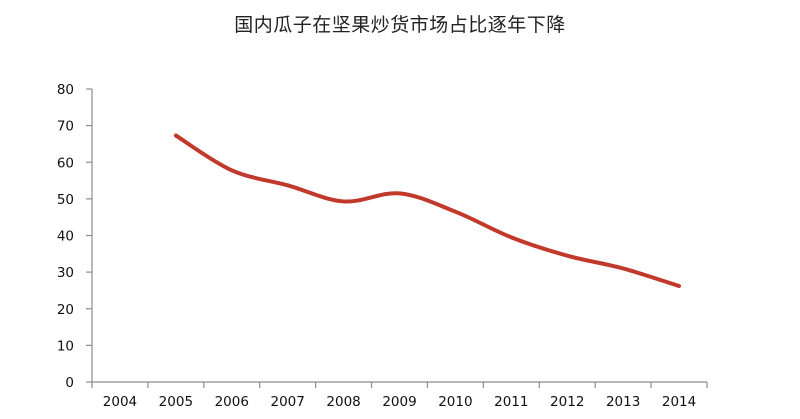 Image resolution: width=800 pixels, height=419 pixels. I want to click on y-tick-label: 30, so click(65, 273).